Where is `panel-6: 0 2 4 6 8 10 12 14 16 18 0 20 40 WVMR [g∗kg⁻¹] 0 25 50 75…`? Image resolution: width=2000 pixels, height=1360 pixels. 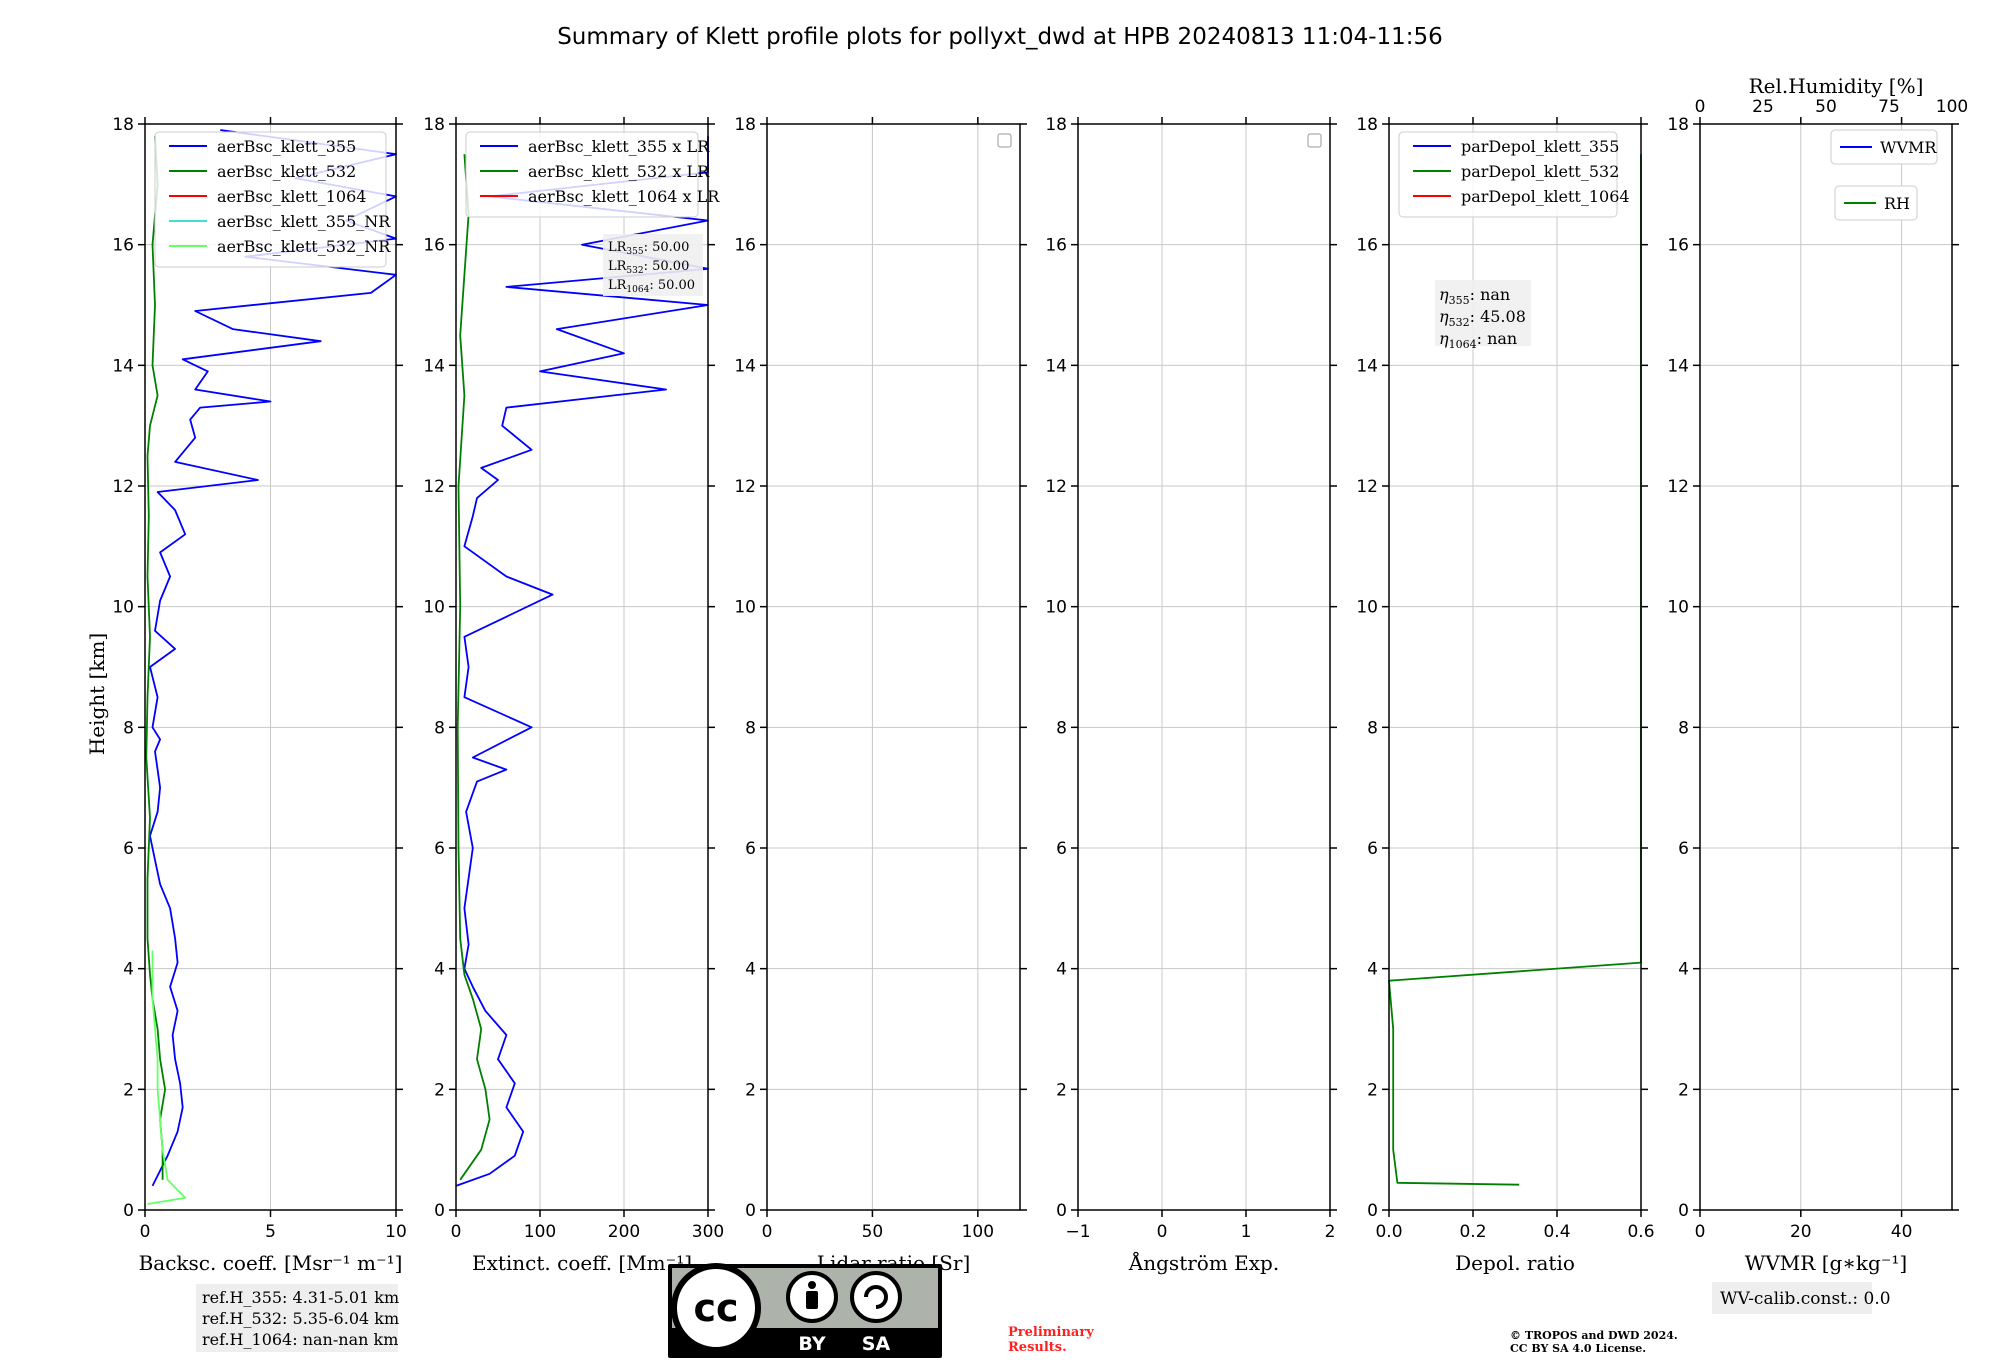 panel-6: 0 2 4 6 8 10 12 14 16 18 0 20 40 WVMR [g∗kg⁻¹] 0 25 50 75… is located at coordinates (1817, 674).